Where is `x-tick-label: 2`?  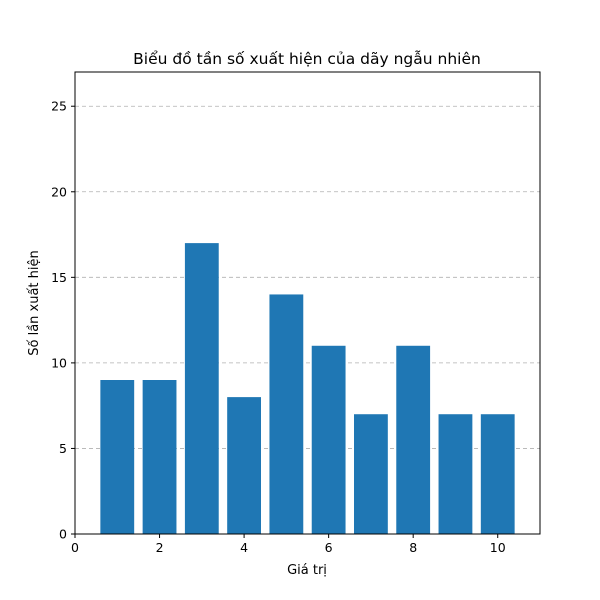
x-tick-label: 2 is located at coordinates (160, 547).